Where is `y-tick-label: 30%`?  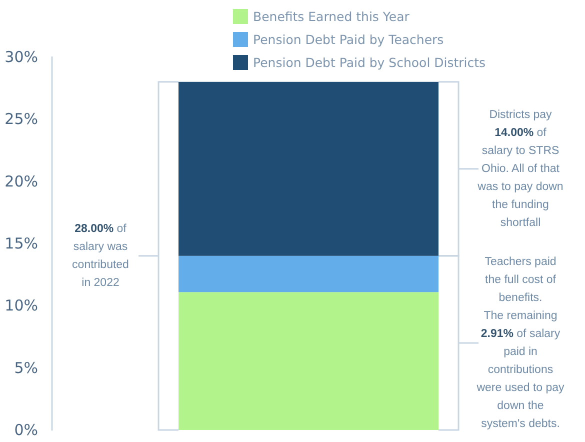 y-tick-label: 30% is located at coordinates (21, 57).